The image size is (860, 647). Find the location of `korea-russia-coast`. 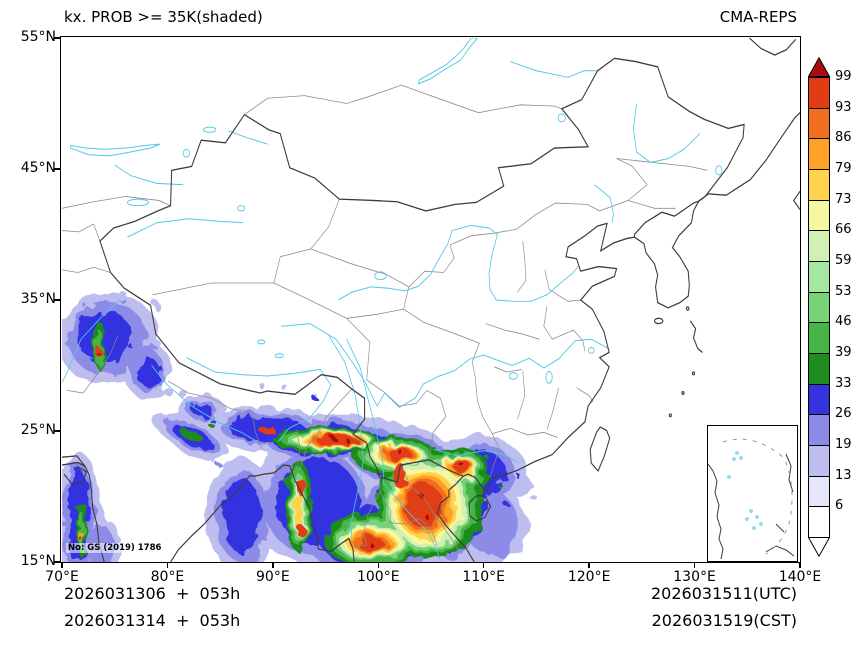

korea-russia-coast is located at coordinates (717, 210).